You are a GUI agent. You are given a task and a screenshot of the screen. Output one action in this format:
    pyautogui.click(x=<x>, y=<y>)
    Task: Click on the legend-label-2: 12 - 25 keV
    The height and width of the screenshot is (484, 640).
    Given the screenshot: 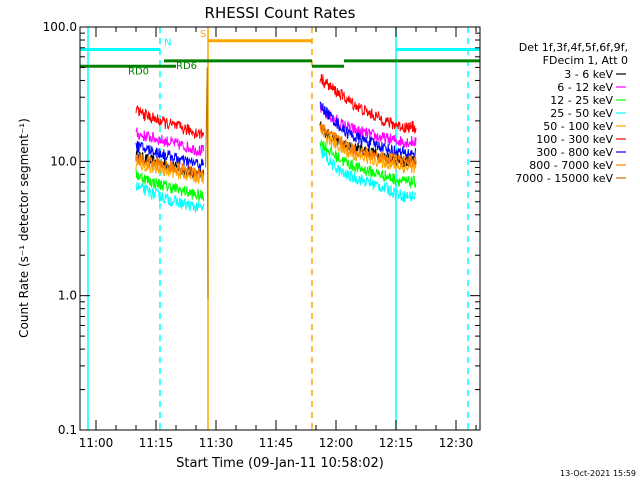 What is the action you would take?
    pyautogui.click(x=581, y=100)
    